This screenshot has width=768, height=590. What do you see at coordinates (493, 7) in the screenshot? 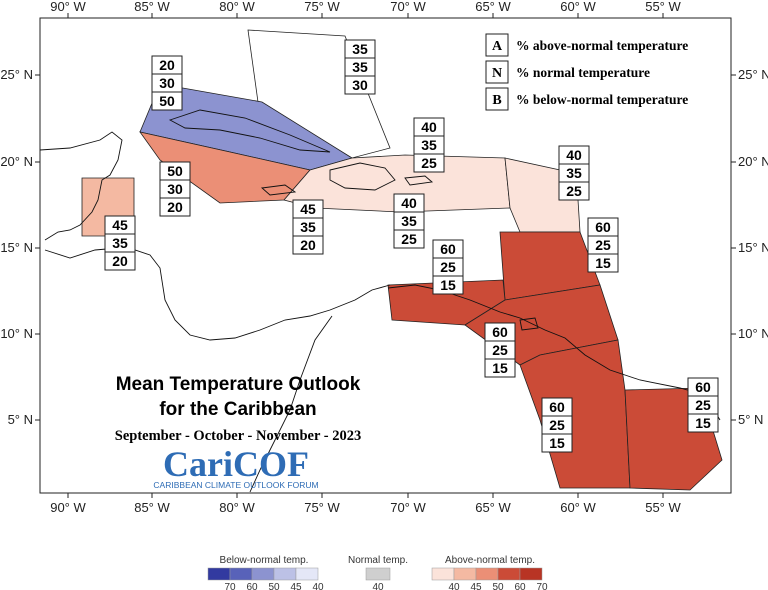
I see `lon-label-top: 65° W` at bounding box center [493, 7].